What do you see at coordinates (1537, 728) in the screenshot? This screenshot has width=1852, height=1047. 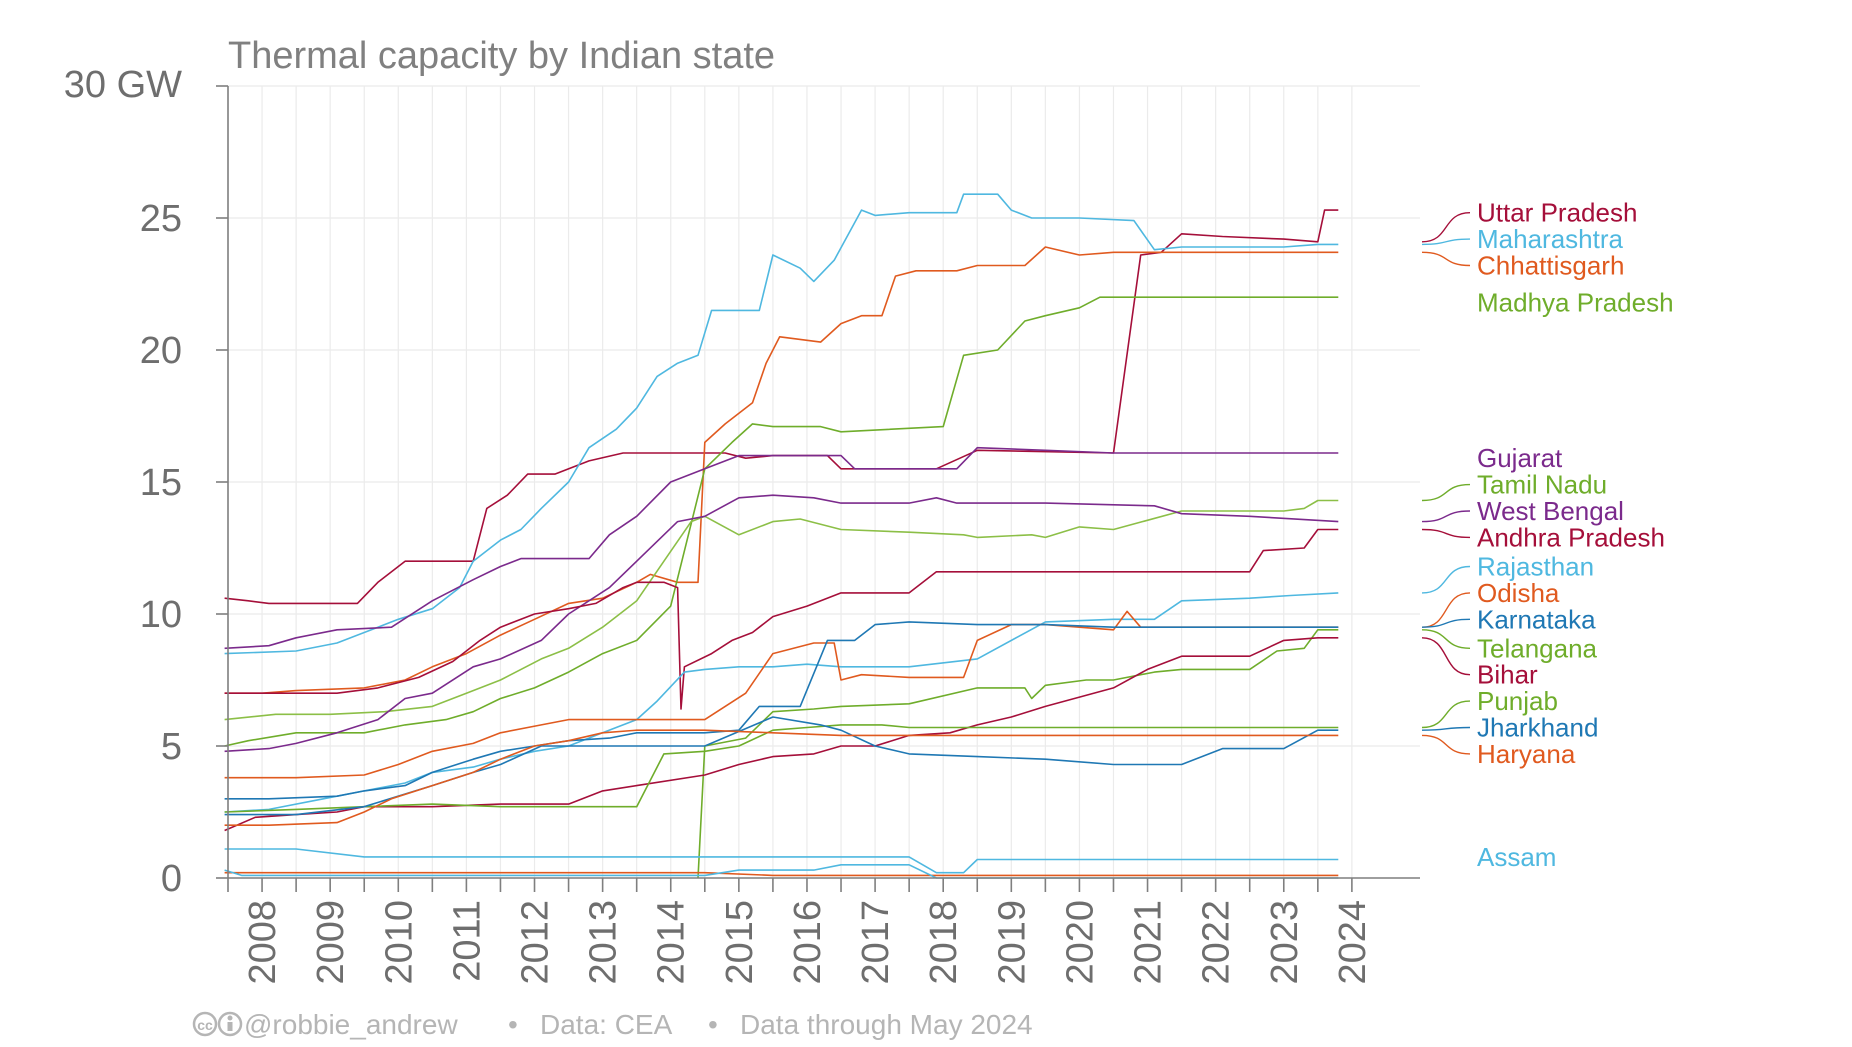 I see `legend-label-jharkhand: Jharkhand` at bounding box center [1537, 728].